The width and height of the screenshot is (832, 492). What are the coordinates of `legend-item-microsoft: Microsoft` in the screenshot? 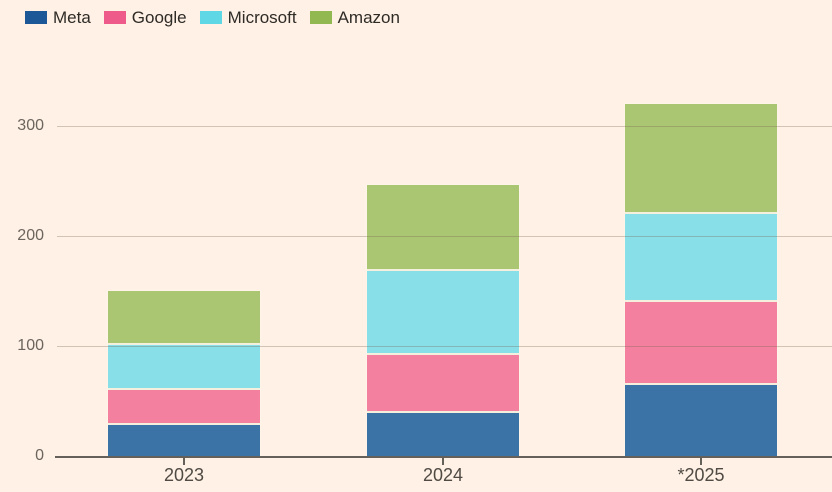 It's located at (248, 17).